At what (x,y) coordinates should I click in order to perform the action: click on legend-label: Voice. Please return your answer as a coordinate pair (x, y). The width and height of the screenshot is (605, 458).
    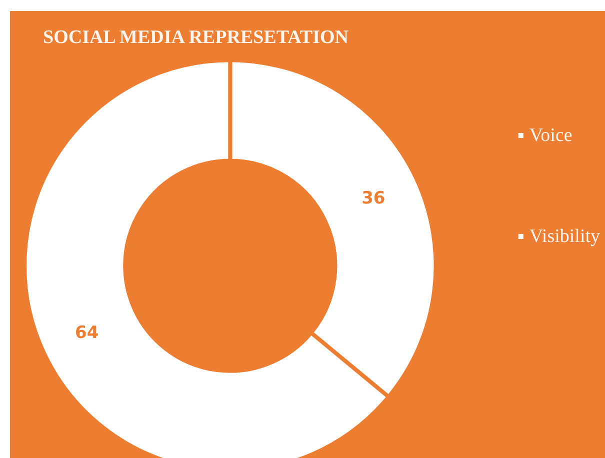
    Looking at the image, I should click on (550, 135).